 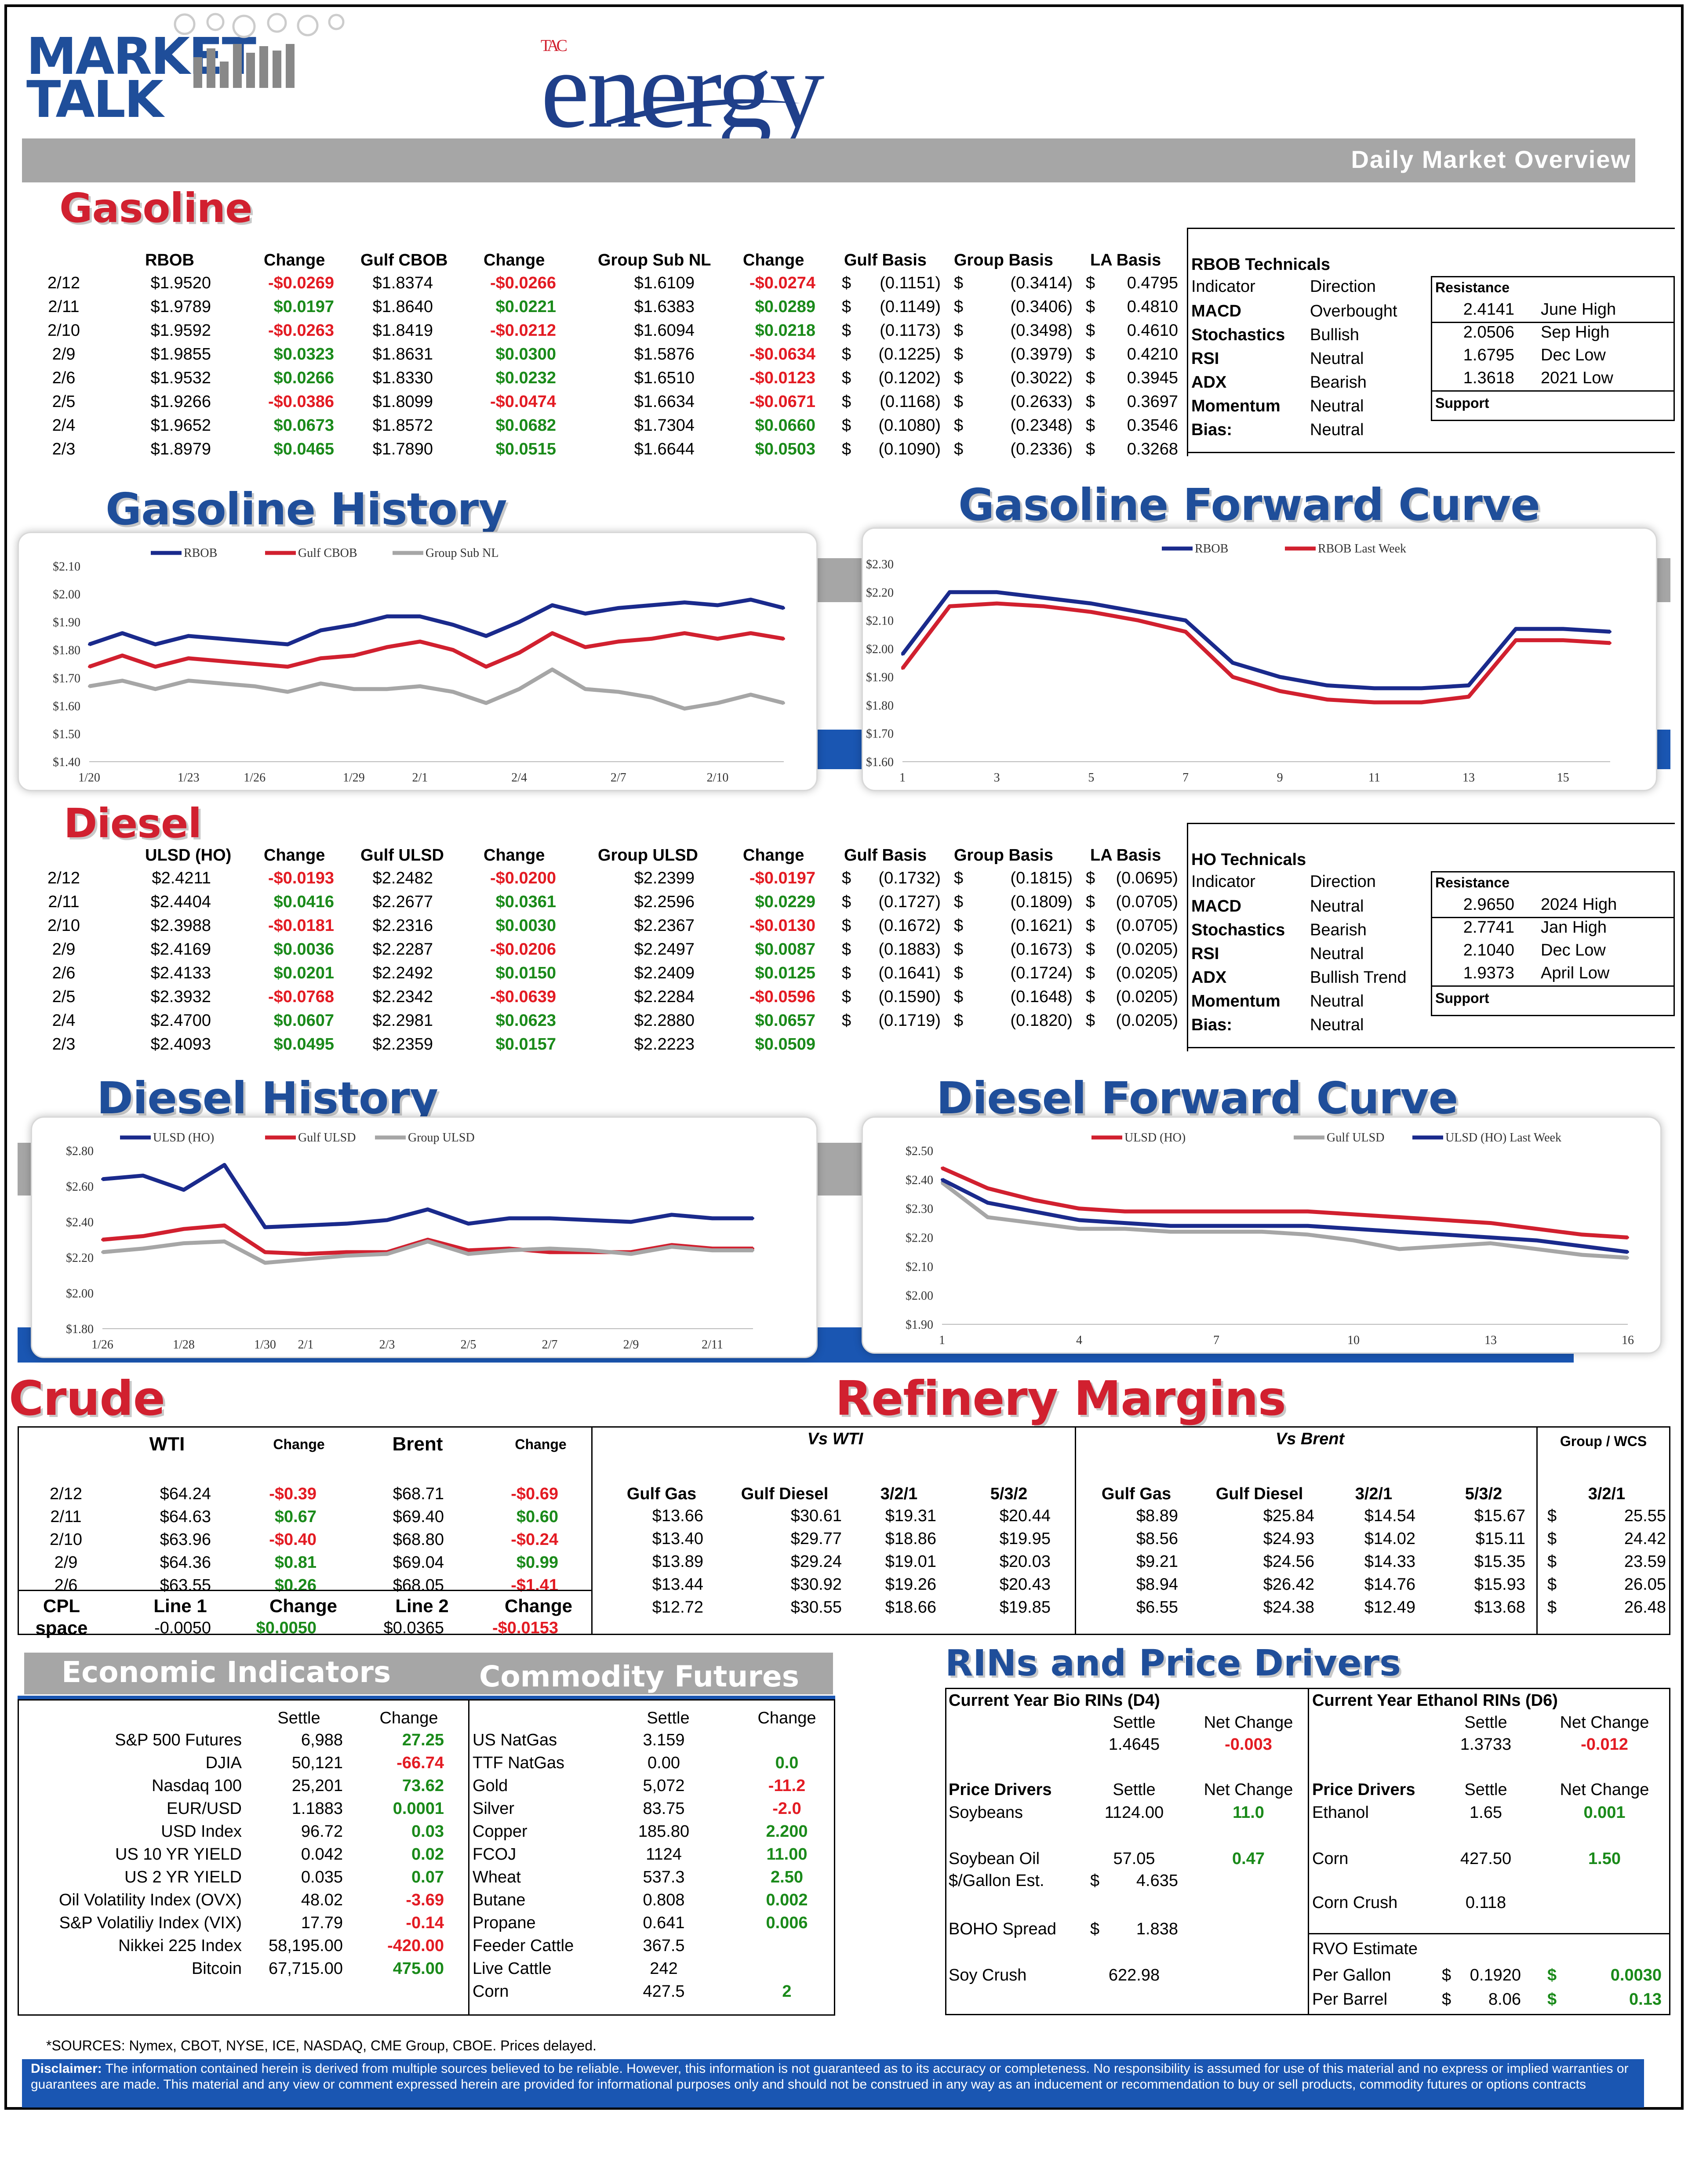 I want to click on y-tick-label: $2.00, so click(x=80, y=1294).